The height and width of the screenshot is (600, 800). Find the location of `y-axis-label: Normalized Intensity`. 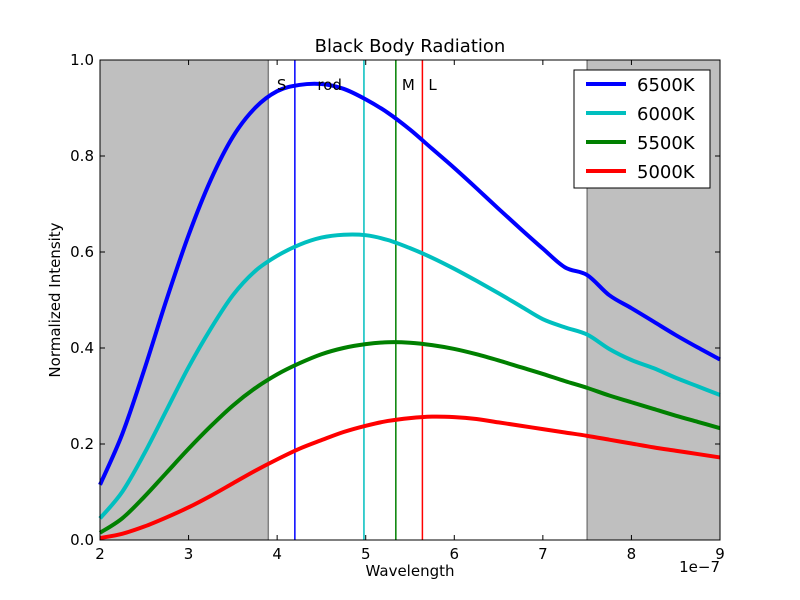

y-axis-label: Normalized Intensity is located at coordinates (55, 299).